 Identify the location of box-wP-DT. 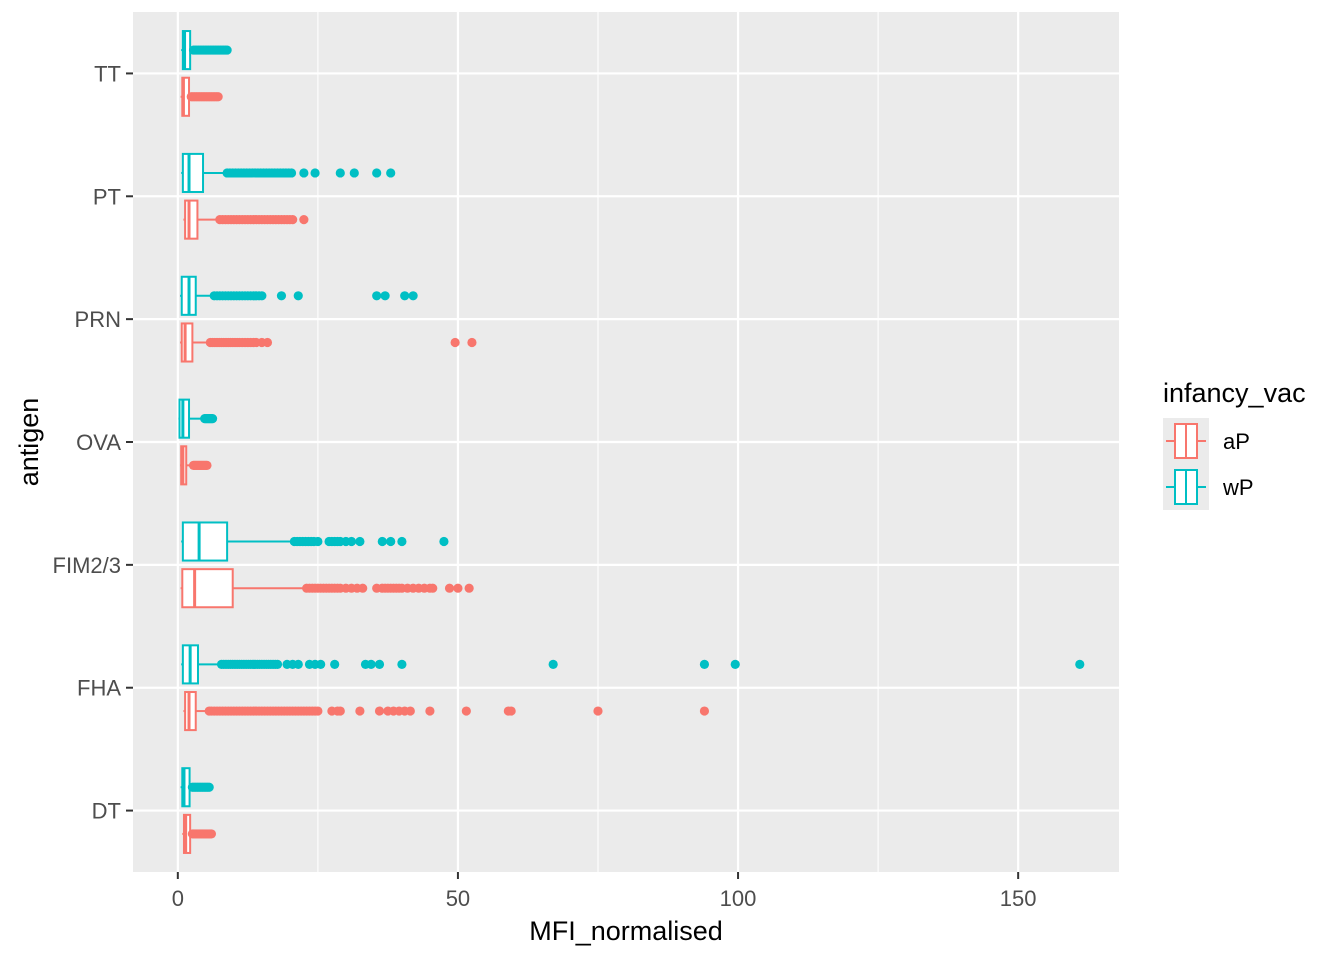
(197, 787).